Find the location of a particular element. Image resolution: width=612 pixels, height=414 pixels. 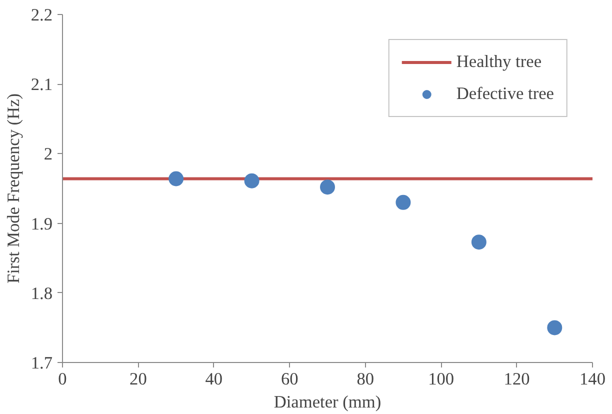

y-tick-label: 1.8 is located at coordinates (41, 293).